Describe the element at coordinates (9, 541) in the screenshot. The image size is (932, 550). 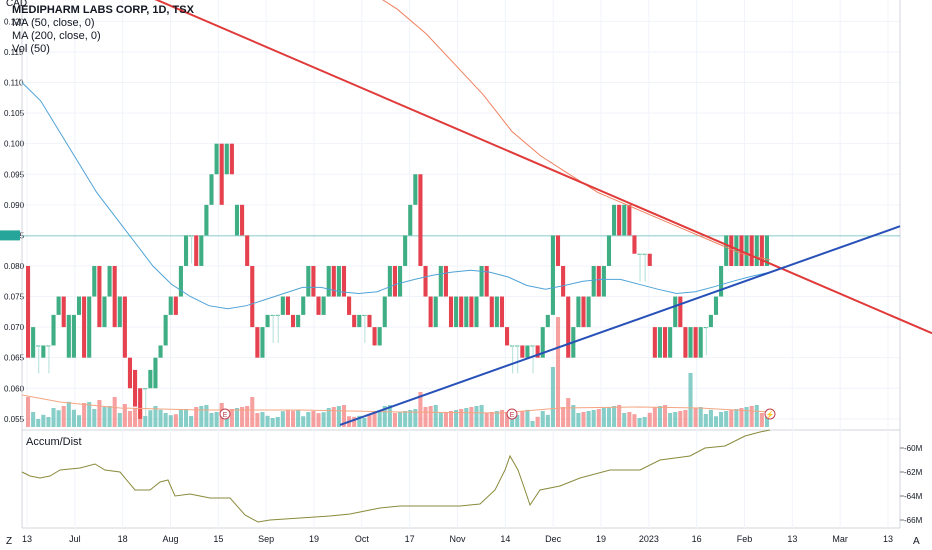
I see `timezone-toggle: Z` at that location.